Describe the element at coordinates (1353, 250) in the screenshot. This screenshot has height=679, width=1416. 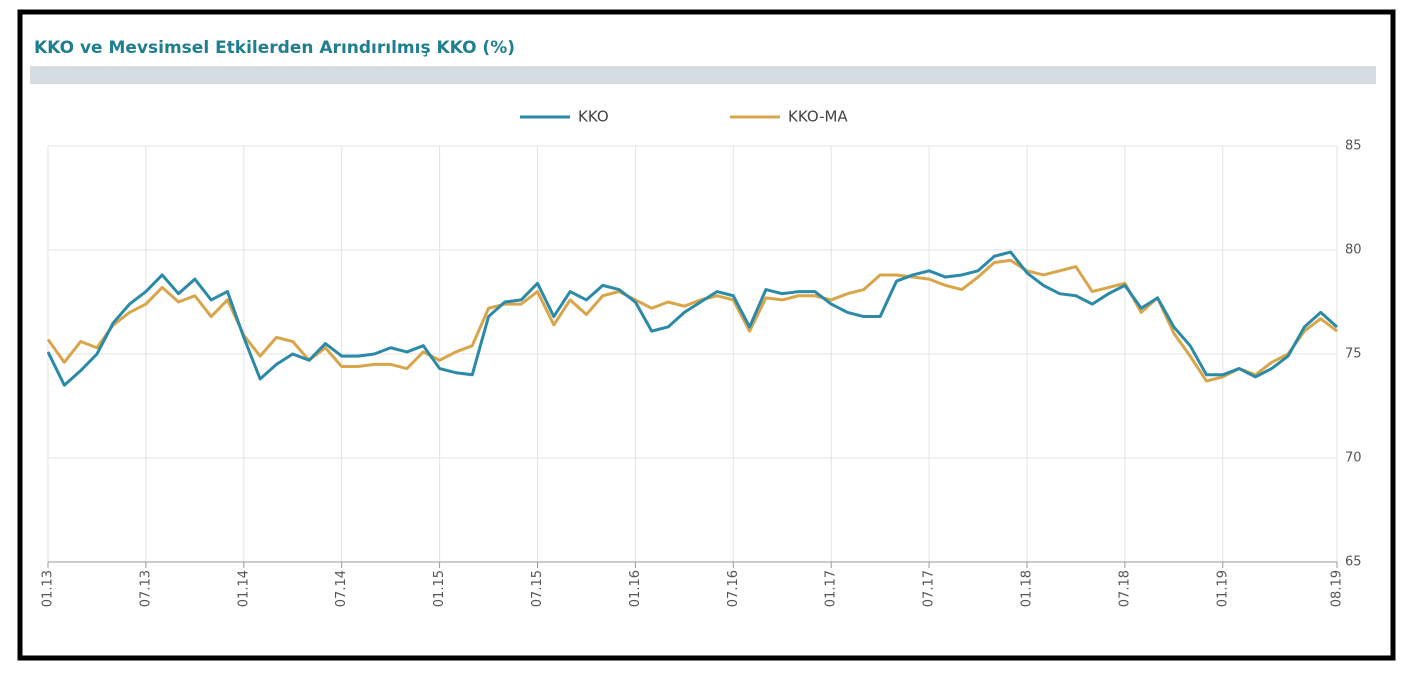
I see `y-tick-label: 80` at that location.